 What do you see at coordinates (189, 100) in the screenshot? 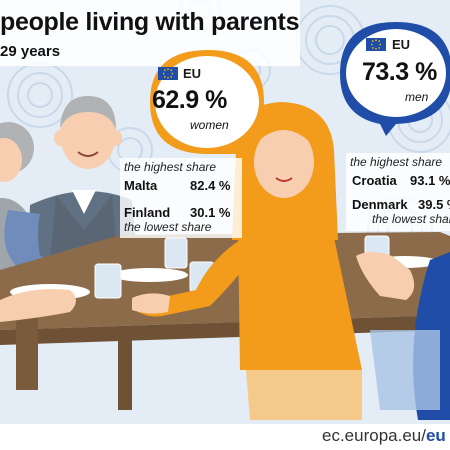
I see `women-percent: 62.9 %` at bounding box center [189, 100].